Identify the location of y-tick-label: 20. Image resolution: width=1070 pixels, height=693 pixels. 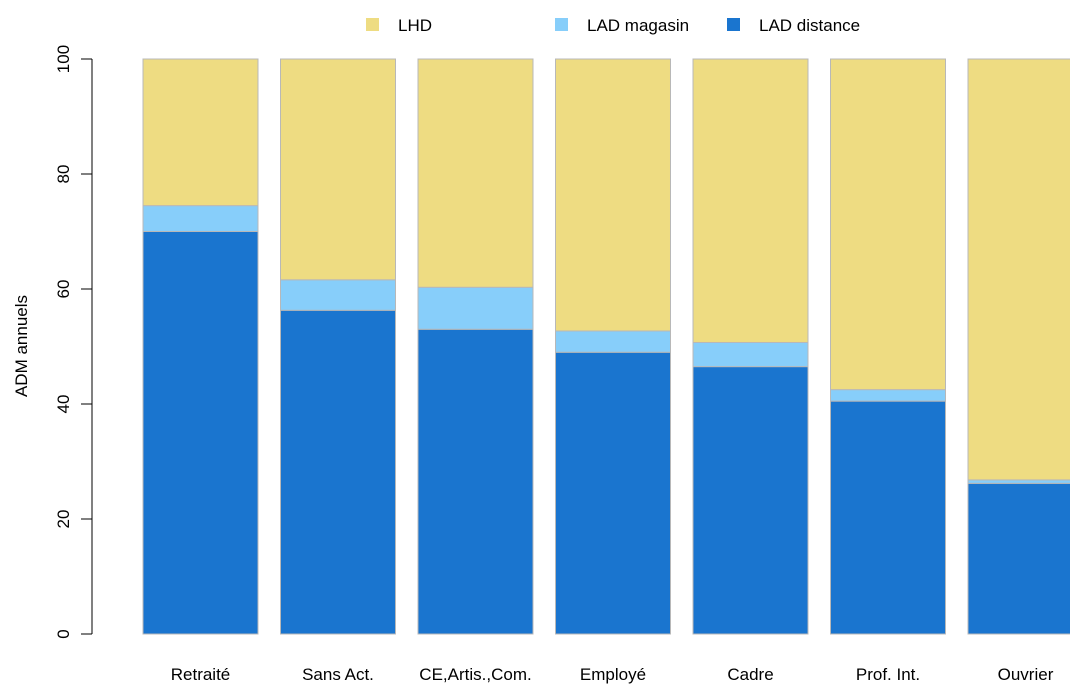
(63, 519).